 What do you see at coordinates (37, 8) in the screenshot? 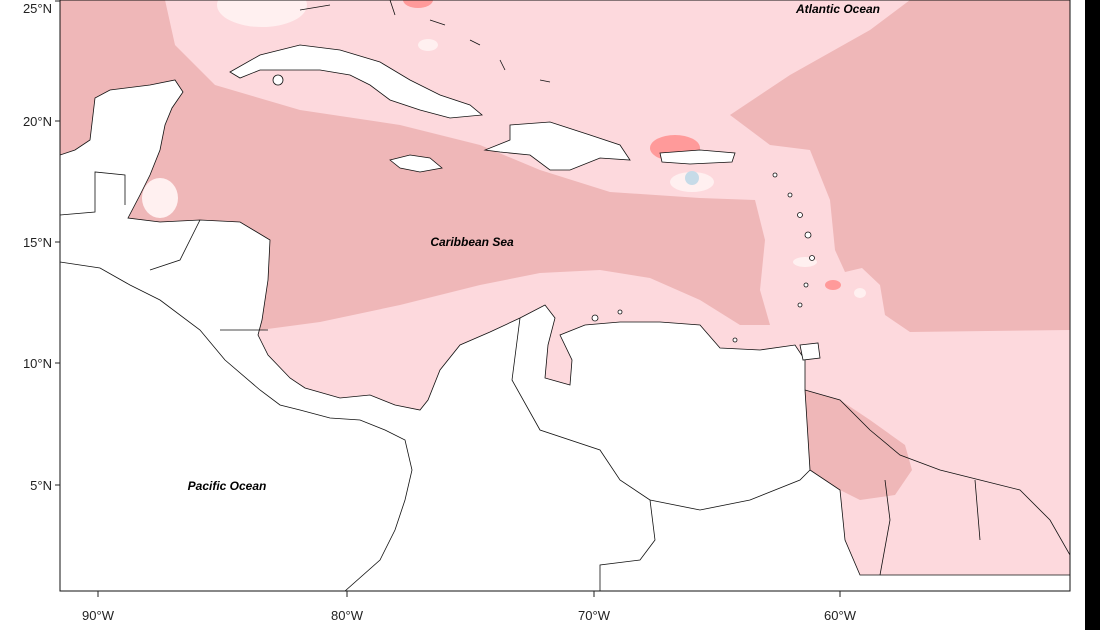
I see `y-tick-label: 25°N` at bounding box center [37, 8].